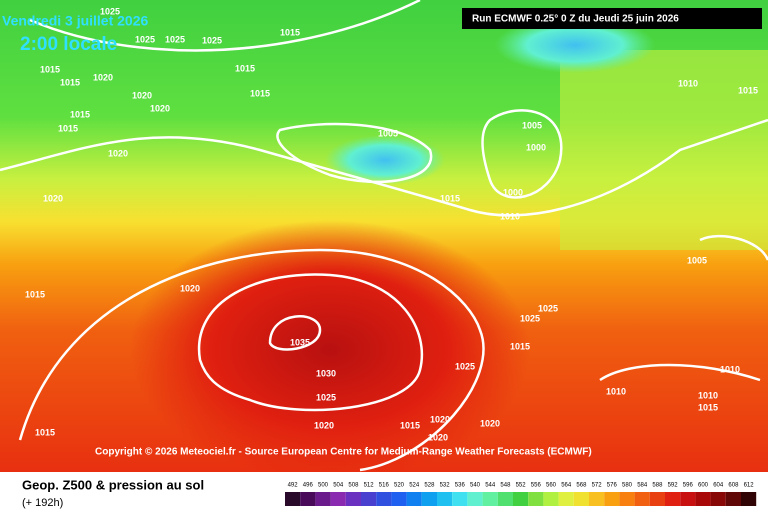 Image resolution: width=768 pixels, height=517 pixels. What do you see at coordinates (326, 373) in the screenshot?
I see `isobar-label: 1030` at bounding box center [326, 373].